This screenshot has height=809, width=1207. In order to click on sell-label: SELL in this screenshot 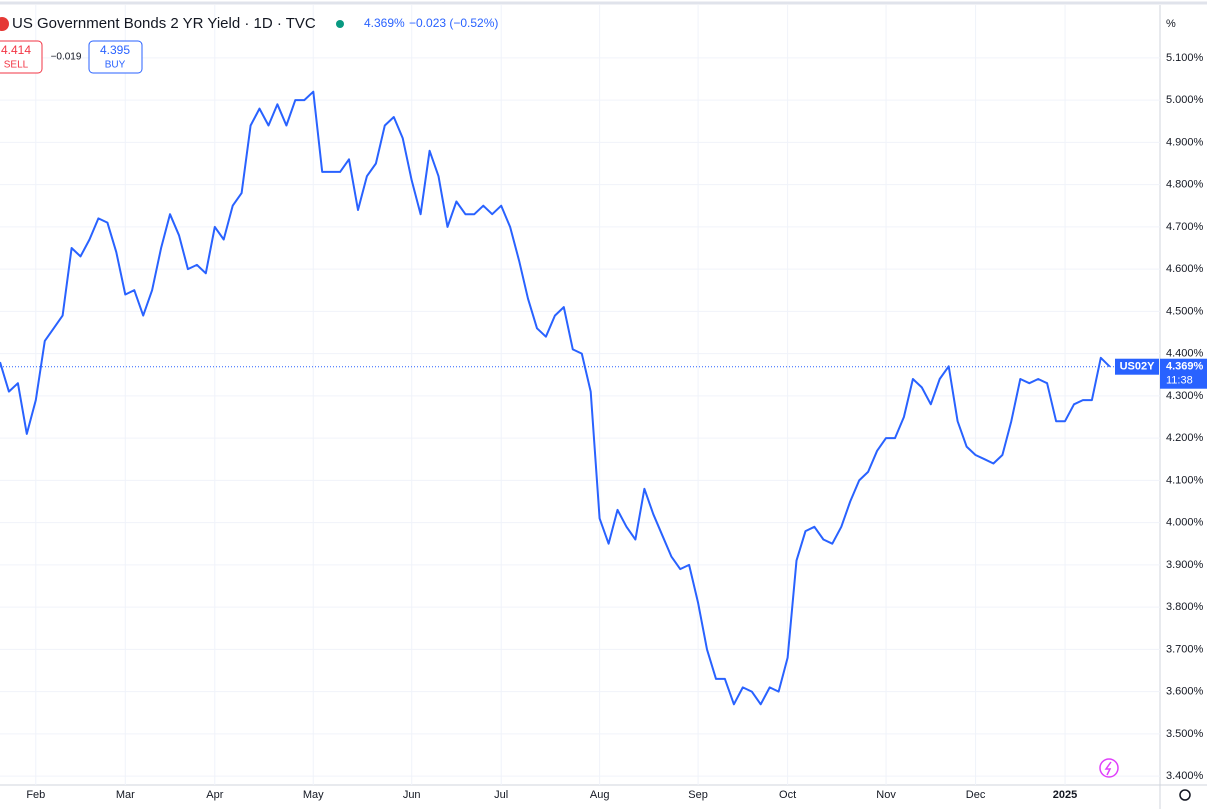, I will do `click(16, 65)`.